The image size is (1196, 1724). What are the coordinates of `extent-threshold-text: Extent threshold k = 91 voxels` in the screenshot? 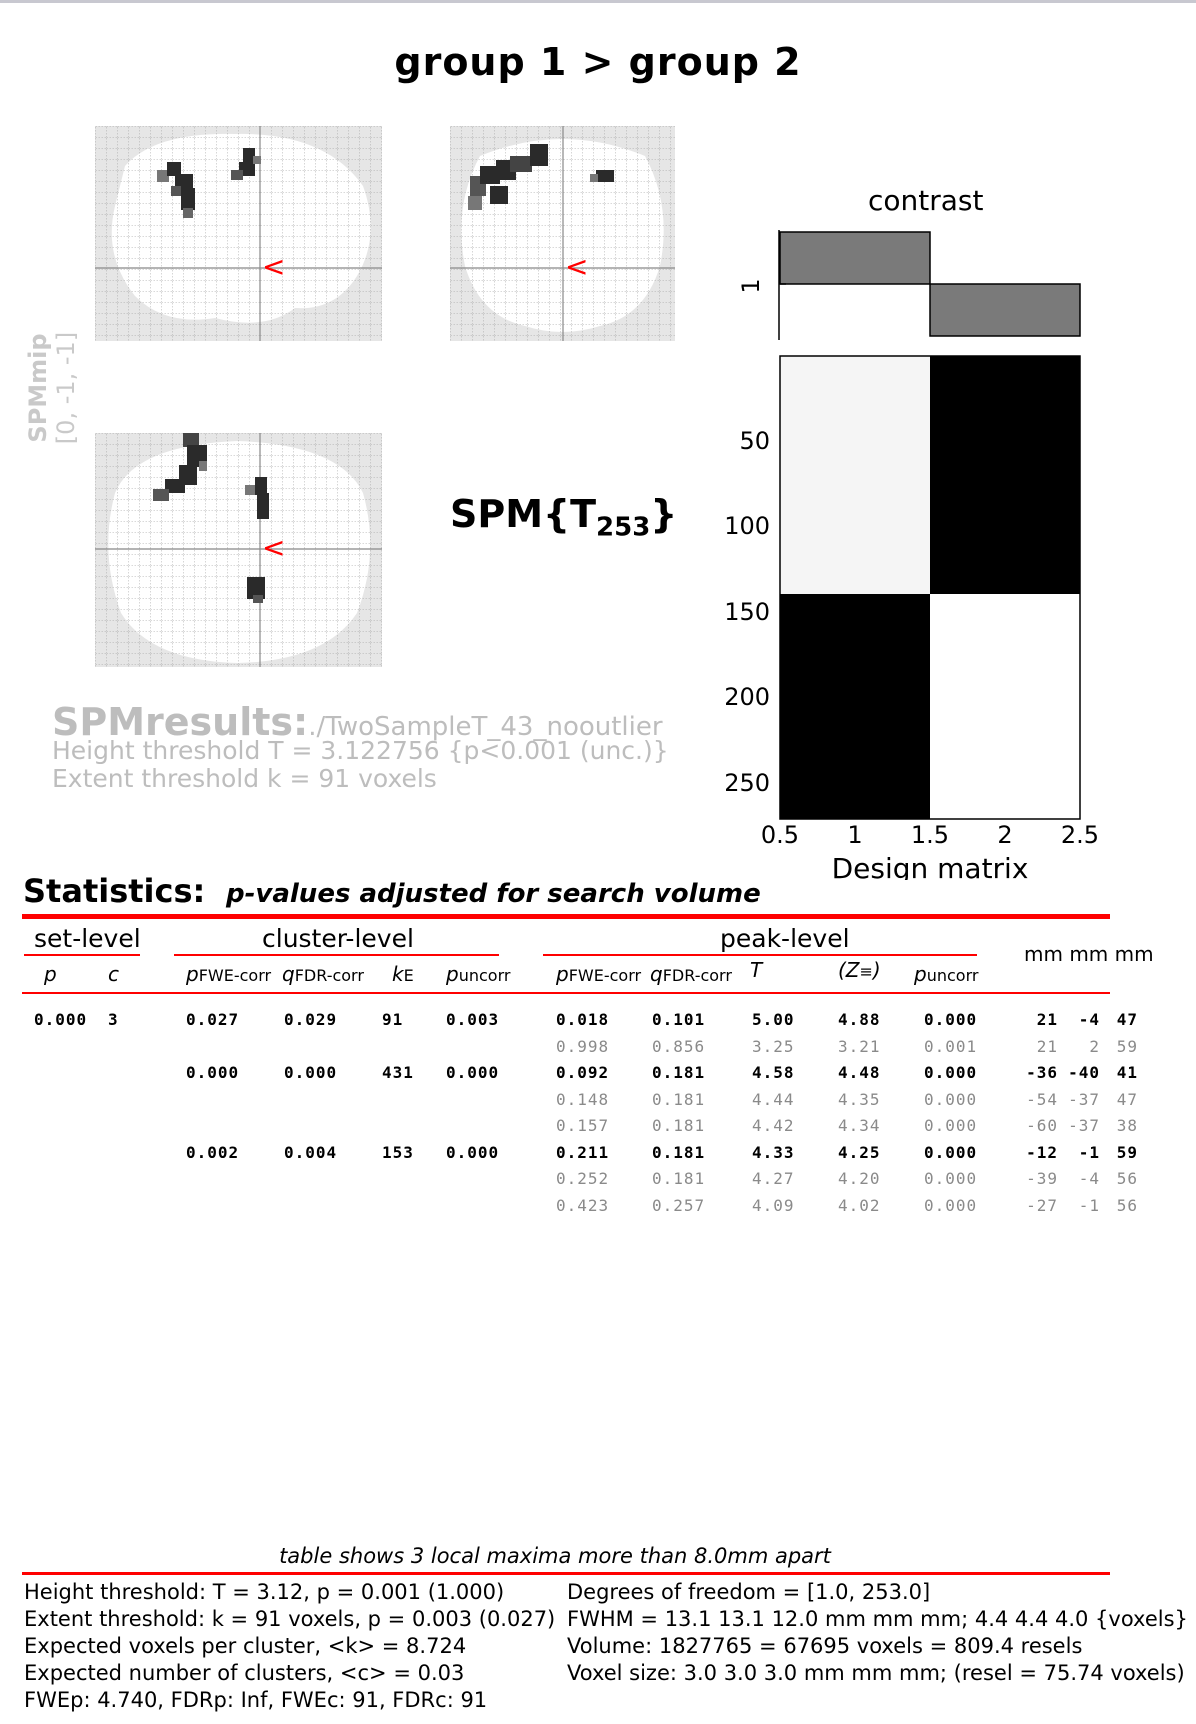 It's located at (244, 778).